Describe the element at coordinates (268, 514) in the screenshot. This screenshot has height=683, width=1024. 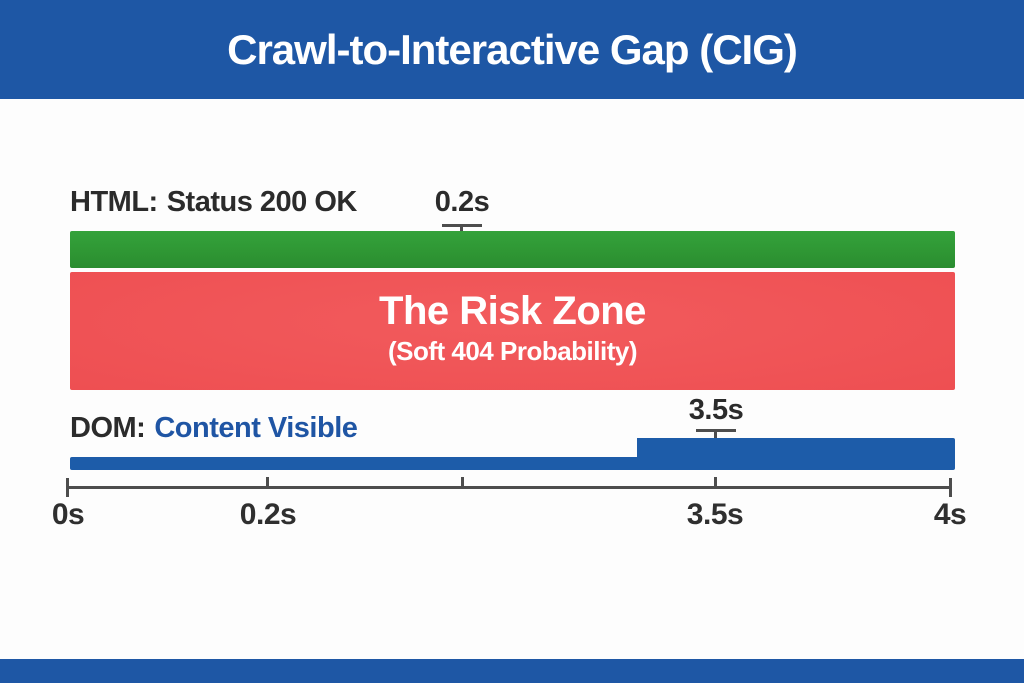
I see `axis-label-0-2s: 0.2s` at that location.